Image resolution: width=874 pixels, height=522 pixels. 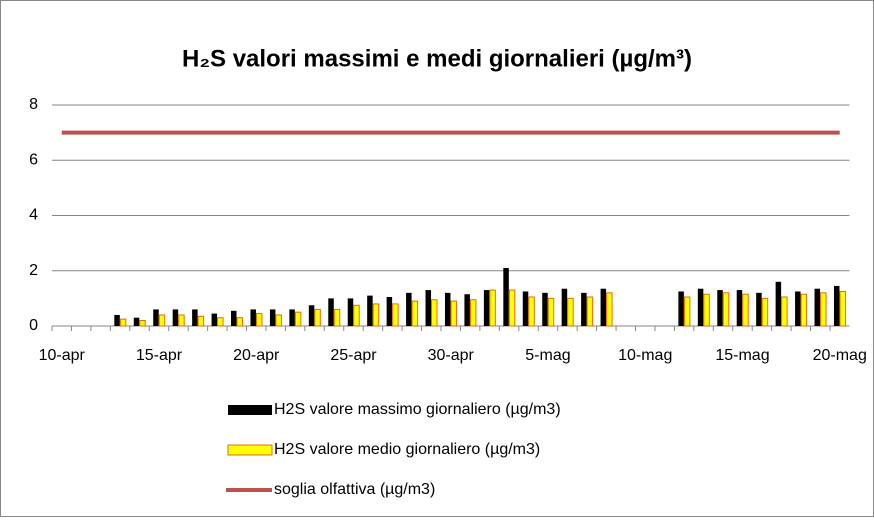 What do you see at coordinates (840, 355) in the screenshot?
I see `x-tick-label: 20-mag` at bounding box center [840, 355].